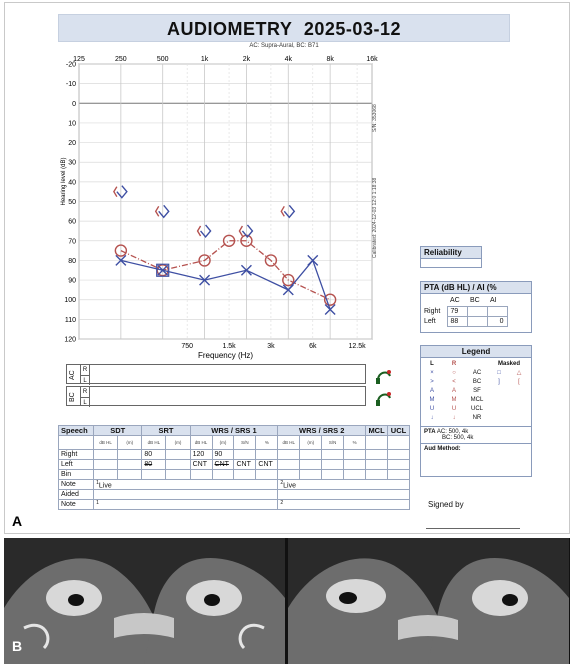 This screenshot has width=574, height=667. I want to click on x-tick-top: 1k, so click(205, 59).